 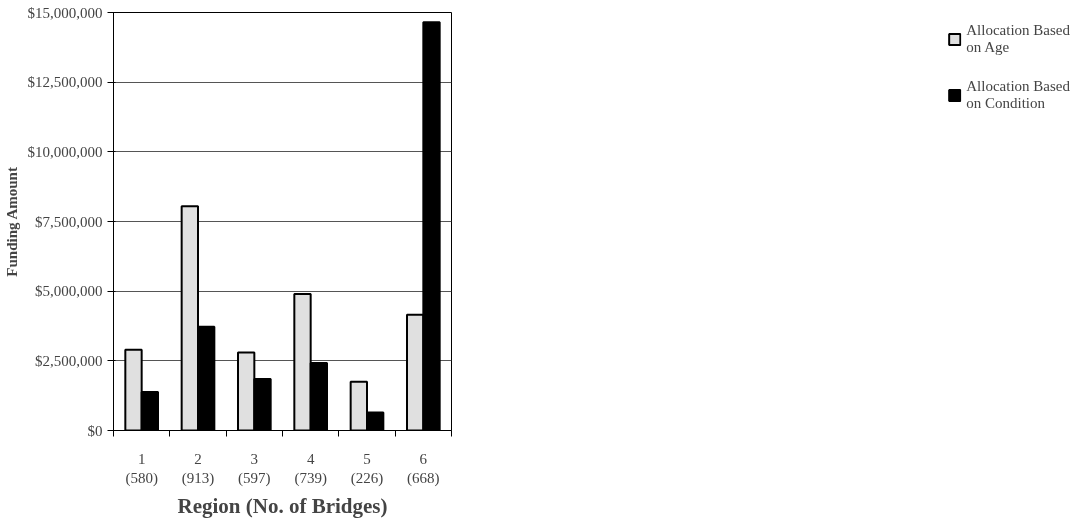 What do you see at coordinates (65, 12) in the screenshot?
I see `y-tick-label: $15,000,000` at bounding box center [65, 12].